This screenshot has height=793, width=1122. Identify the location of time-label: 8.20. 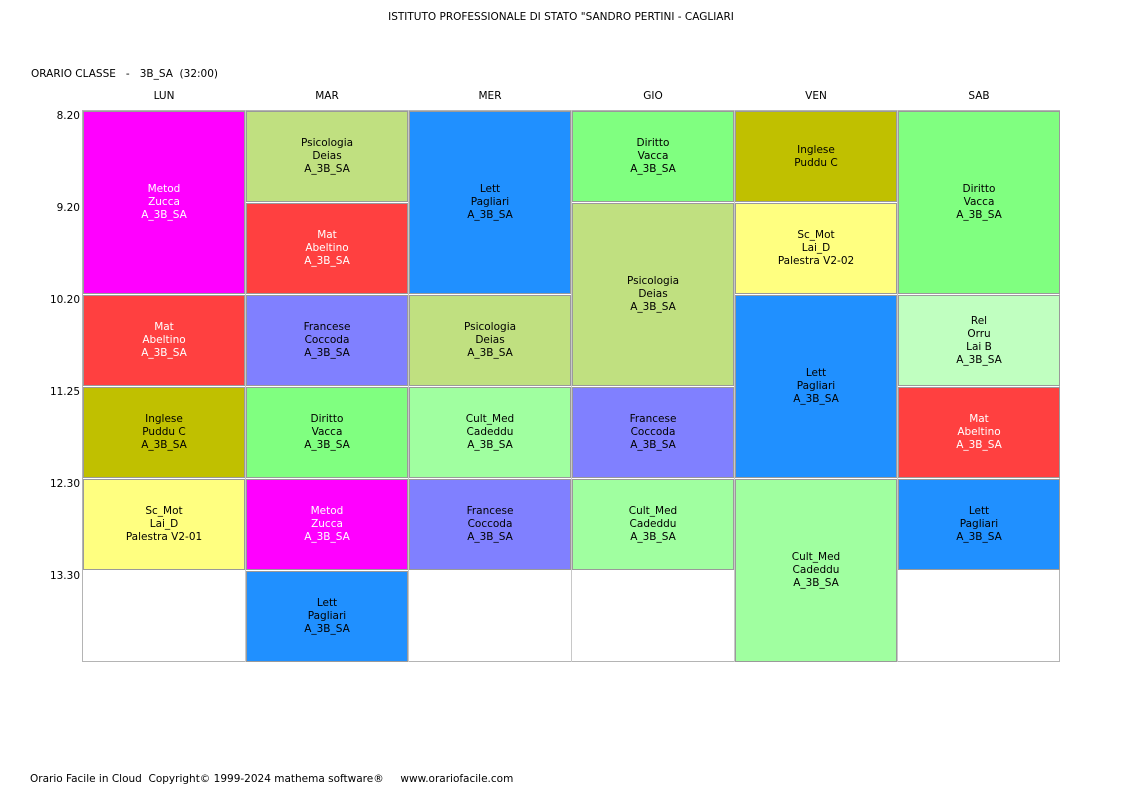
(68, 116).